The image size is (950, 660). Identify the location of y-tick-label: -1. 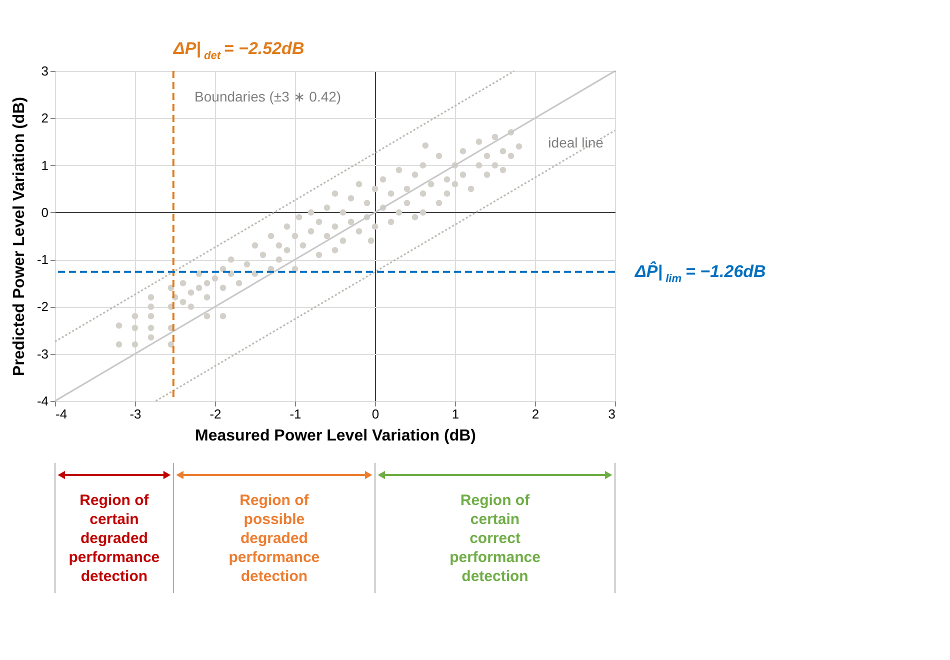
(42, 260).